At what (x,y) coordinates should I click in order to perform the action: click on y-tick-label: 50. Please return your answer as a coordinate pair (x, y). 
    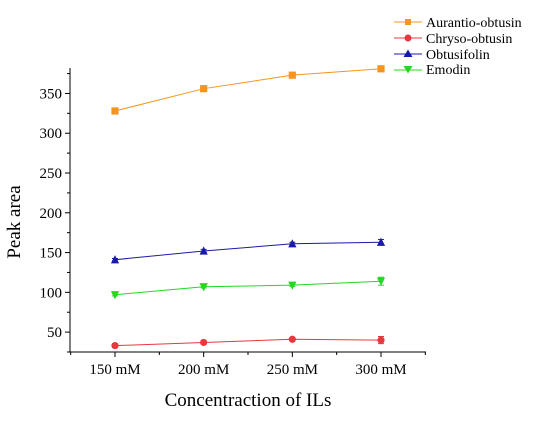
    Looking at the image, I should click on (54, 333).